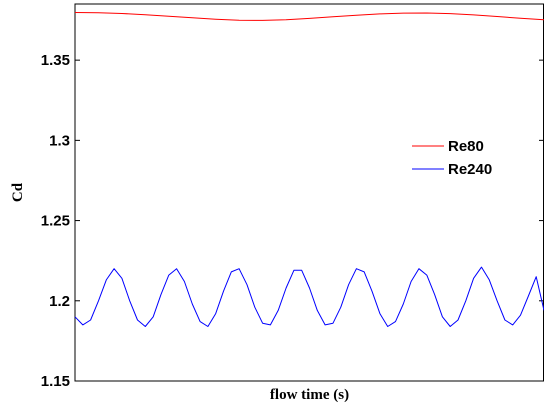  Describe the element at coordinates (309, 16) in the screenshot. I see `series-line-re80` at that location.